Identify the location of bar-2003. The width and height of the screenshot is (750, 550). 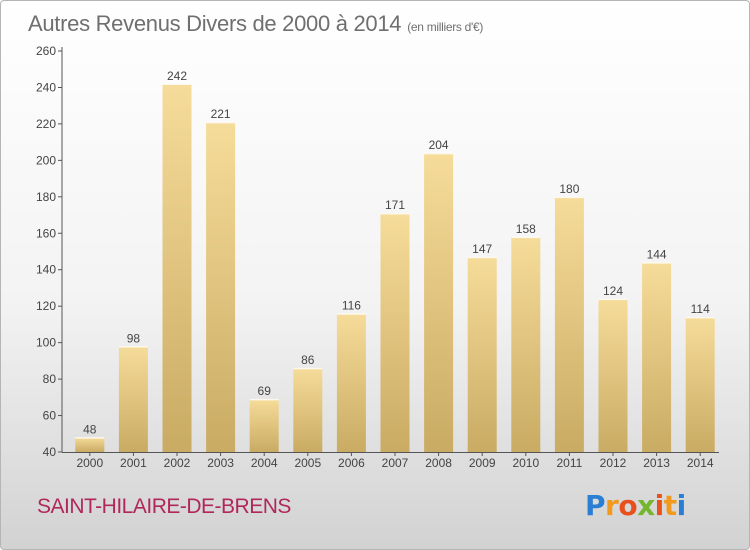
(221, 287).